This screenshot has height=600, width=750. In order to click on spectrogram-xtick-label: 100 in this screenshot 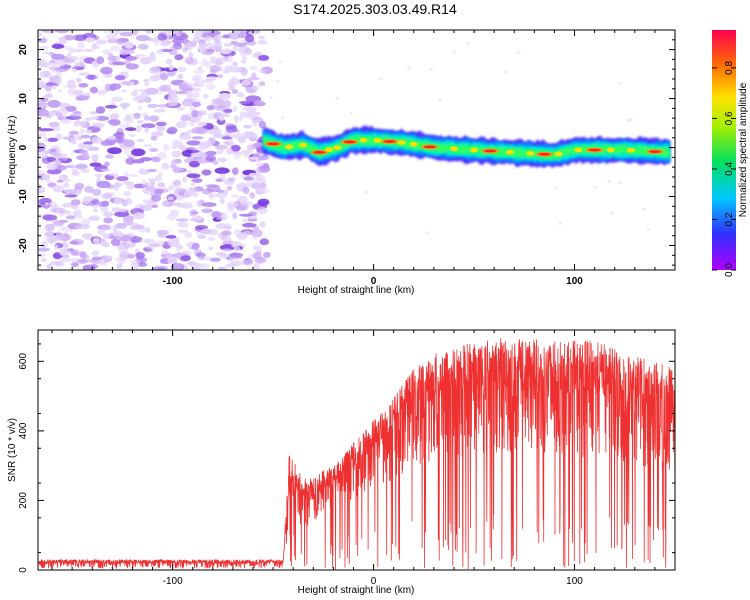, I will do `click(574, 281)`.